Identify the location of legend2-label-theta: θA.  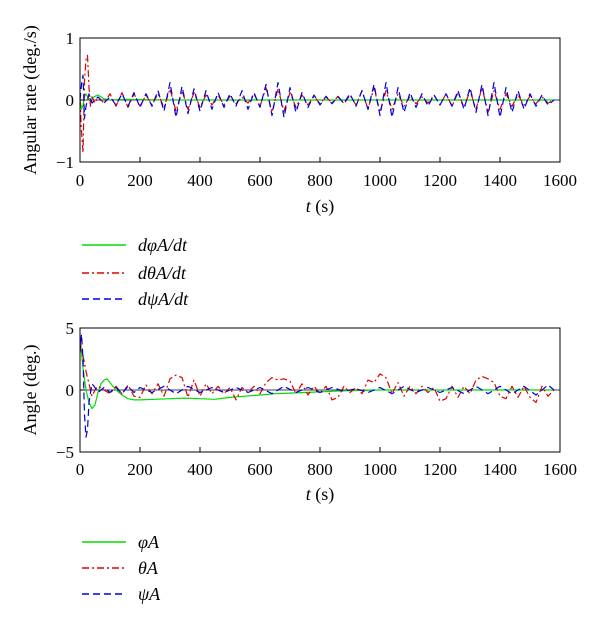
(148, 568).